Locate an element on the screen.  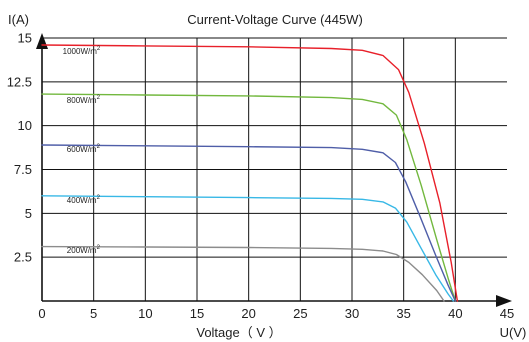
chart-title: Current-Voltage Curve (445W) is located at coordinates (275, 19).